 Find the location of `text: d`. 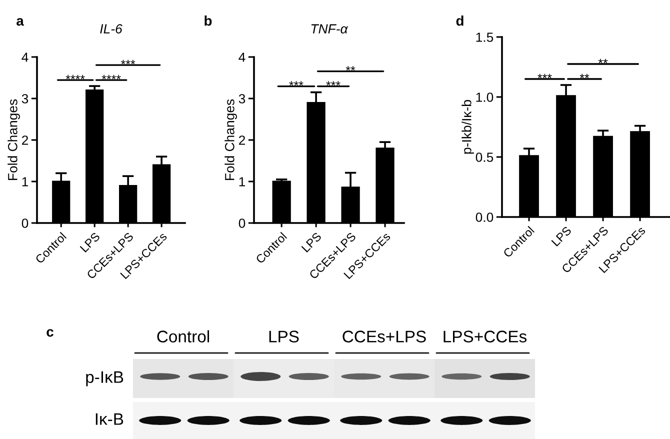

text: d is located at coordinates (460, 21).